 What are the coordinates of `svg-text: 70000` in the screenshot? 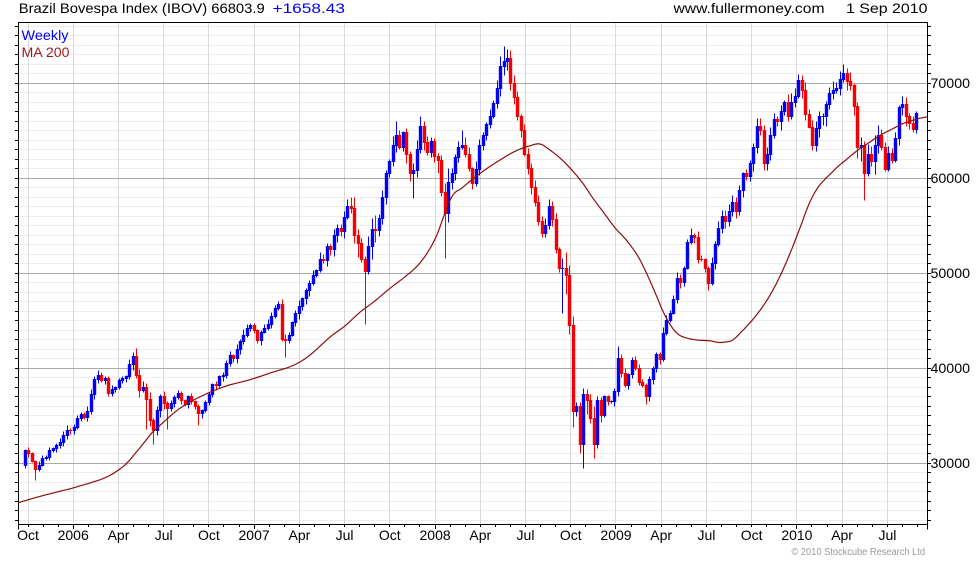 It's located at (951, 83).